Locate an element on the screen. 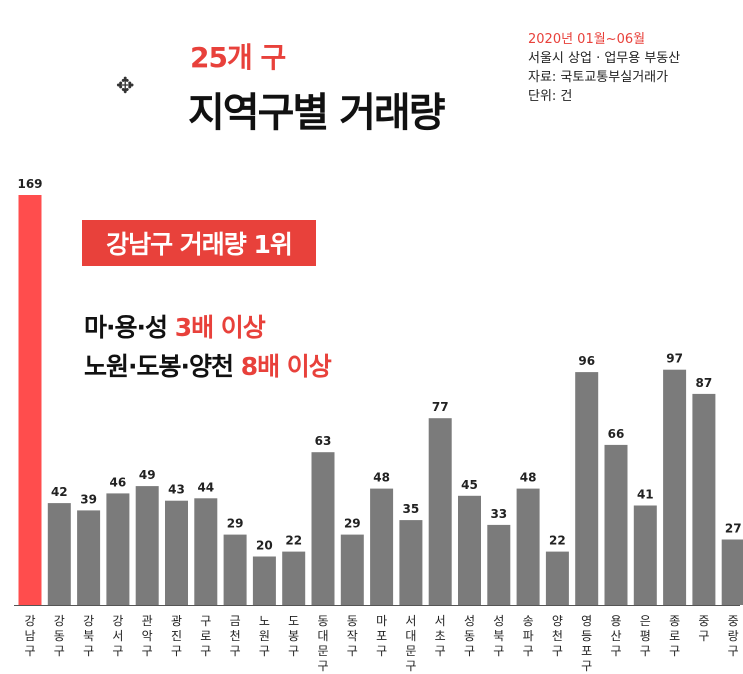 Image resolution: width=743 pixels, height=674 pixels. data-label: 42 is located at coordinates (59, 492).